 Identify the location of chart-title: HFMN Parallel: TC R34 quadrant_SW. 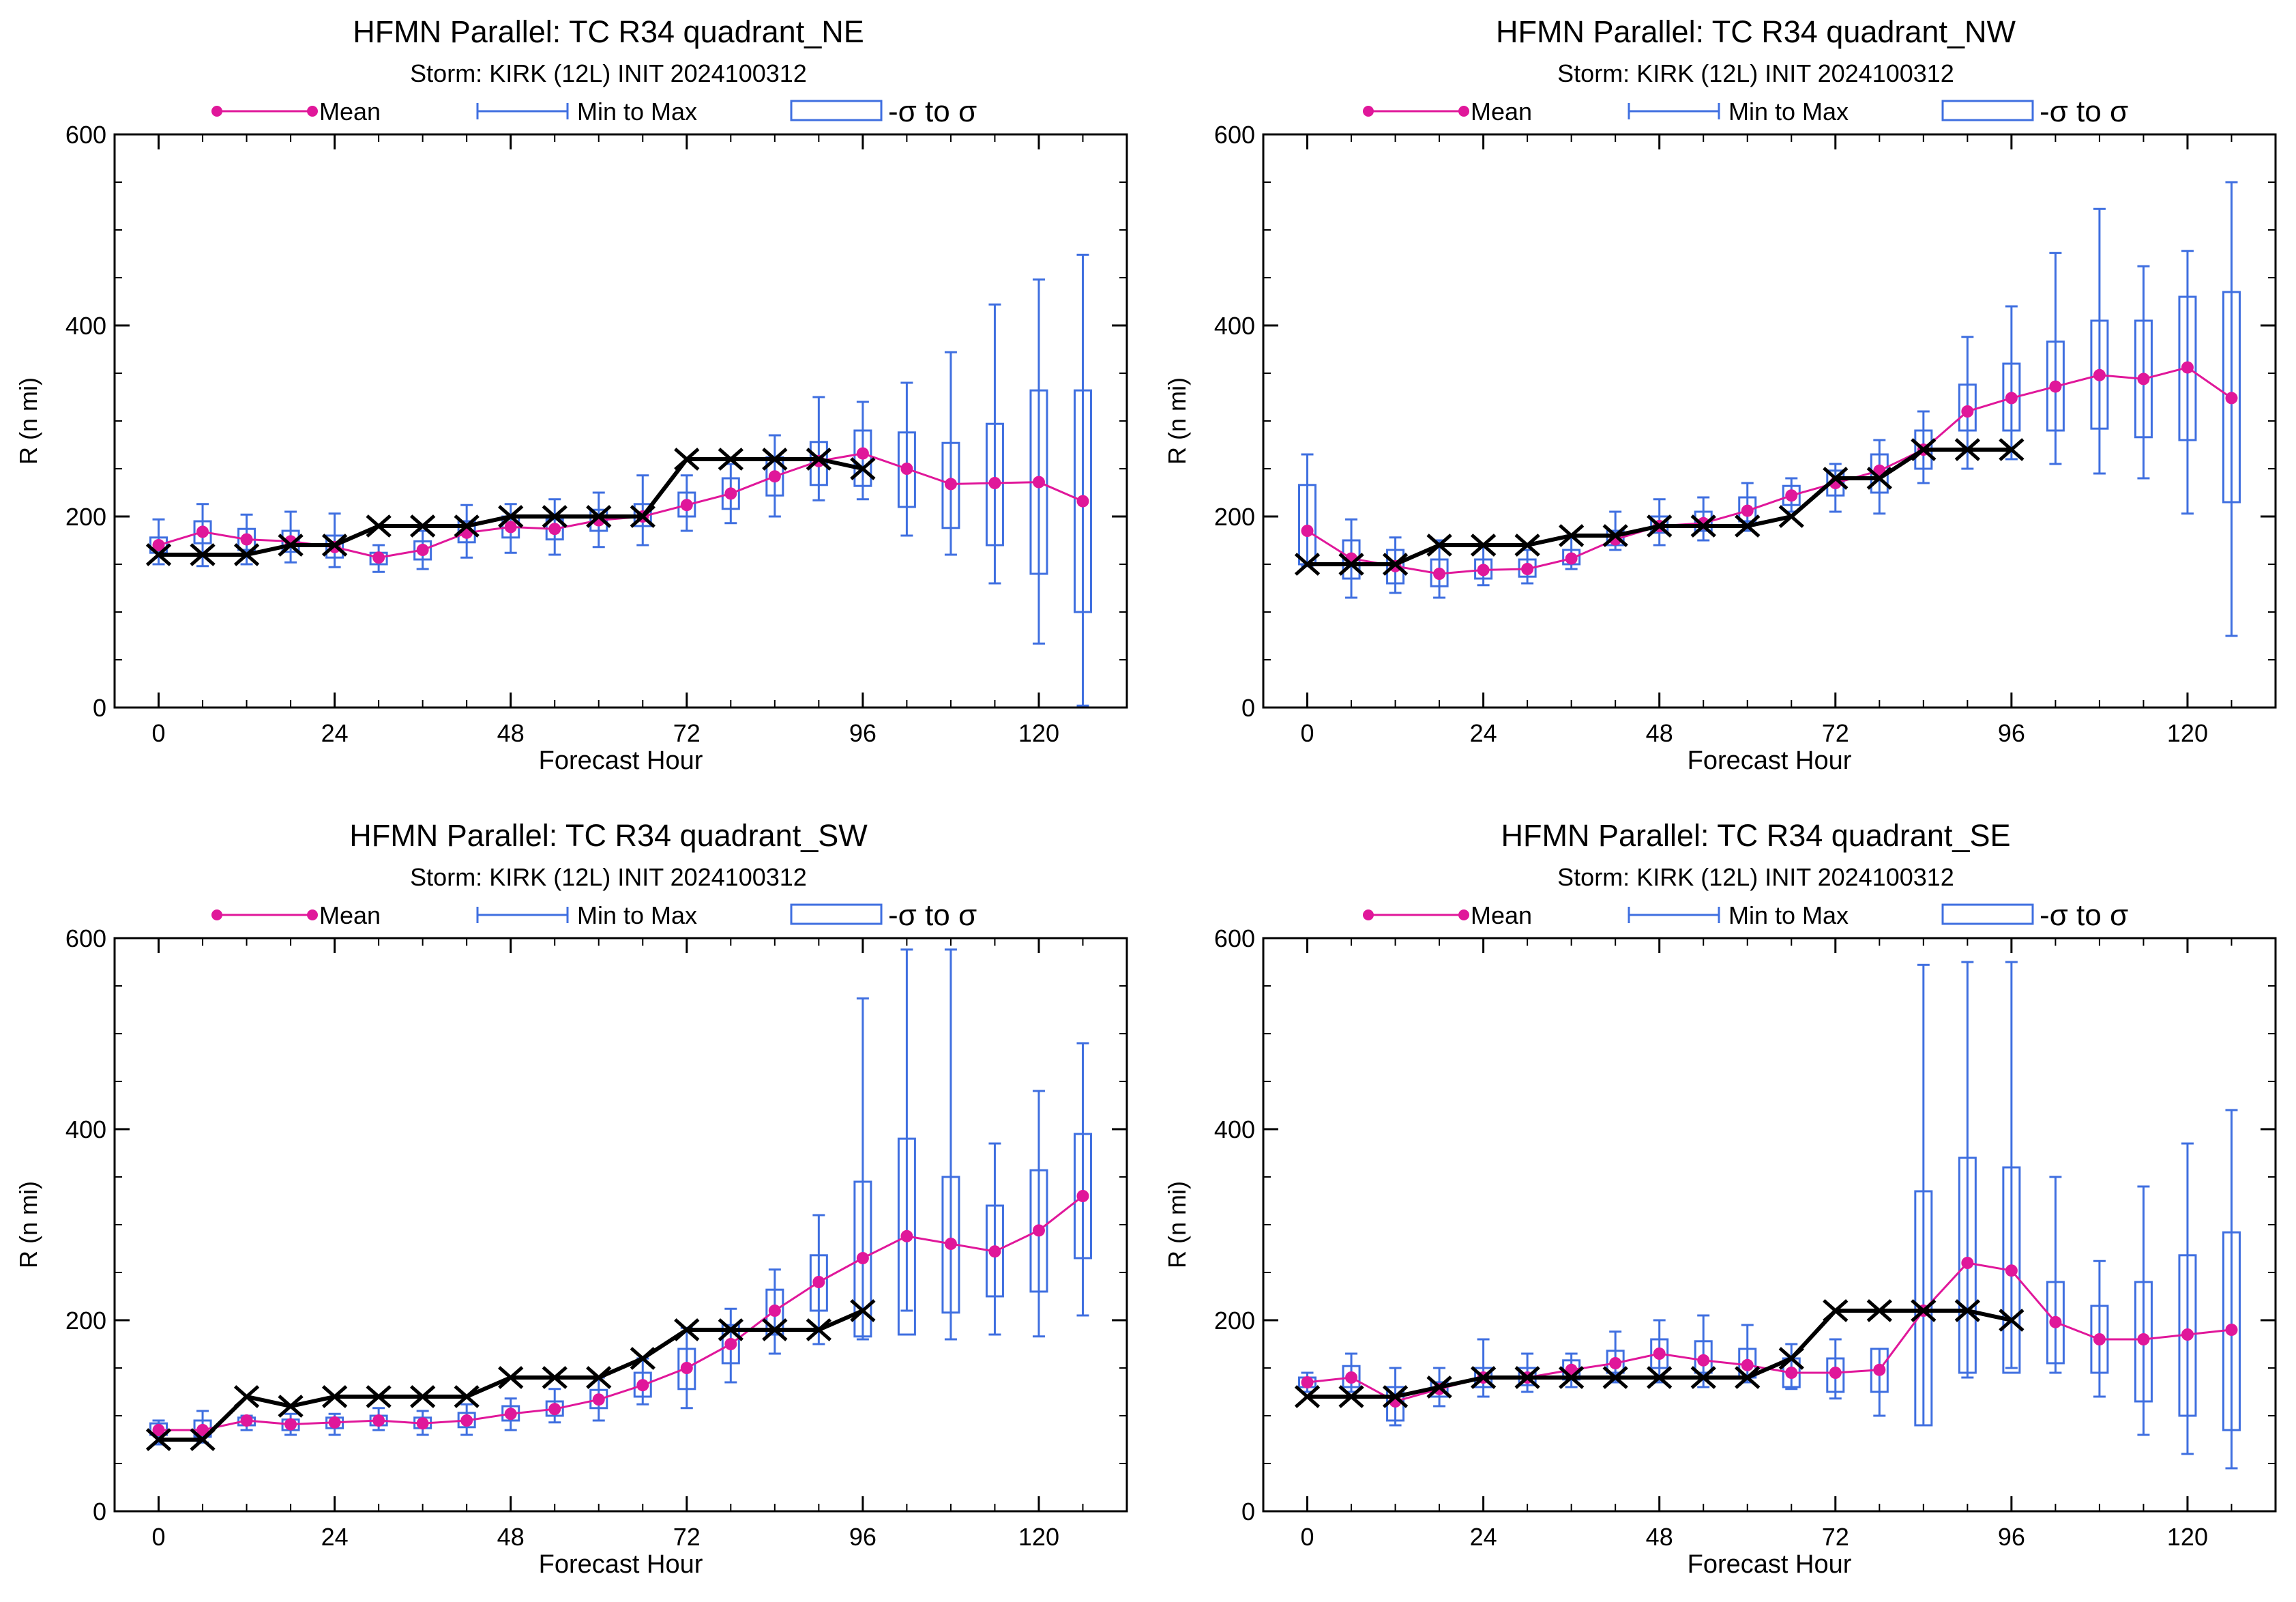
(608, 835).